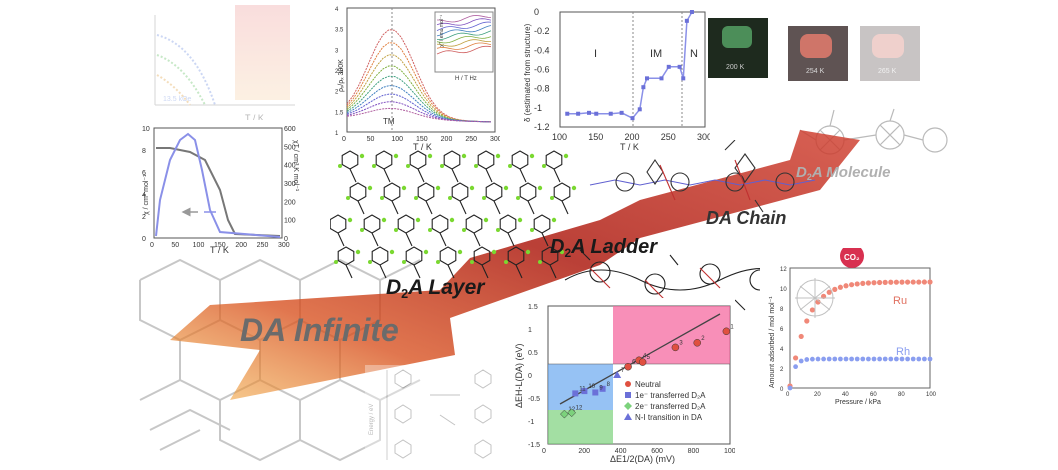 The height and width of the screenshot is (470, 1058). What do you see at coordinates (337, 134) in the screenshot?
I see `cond-y-tick: 1` at bounding box center [337, 134].